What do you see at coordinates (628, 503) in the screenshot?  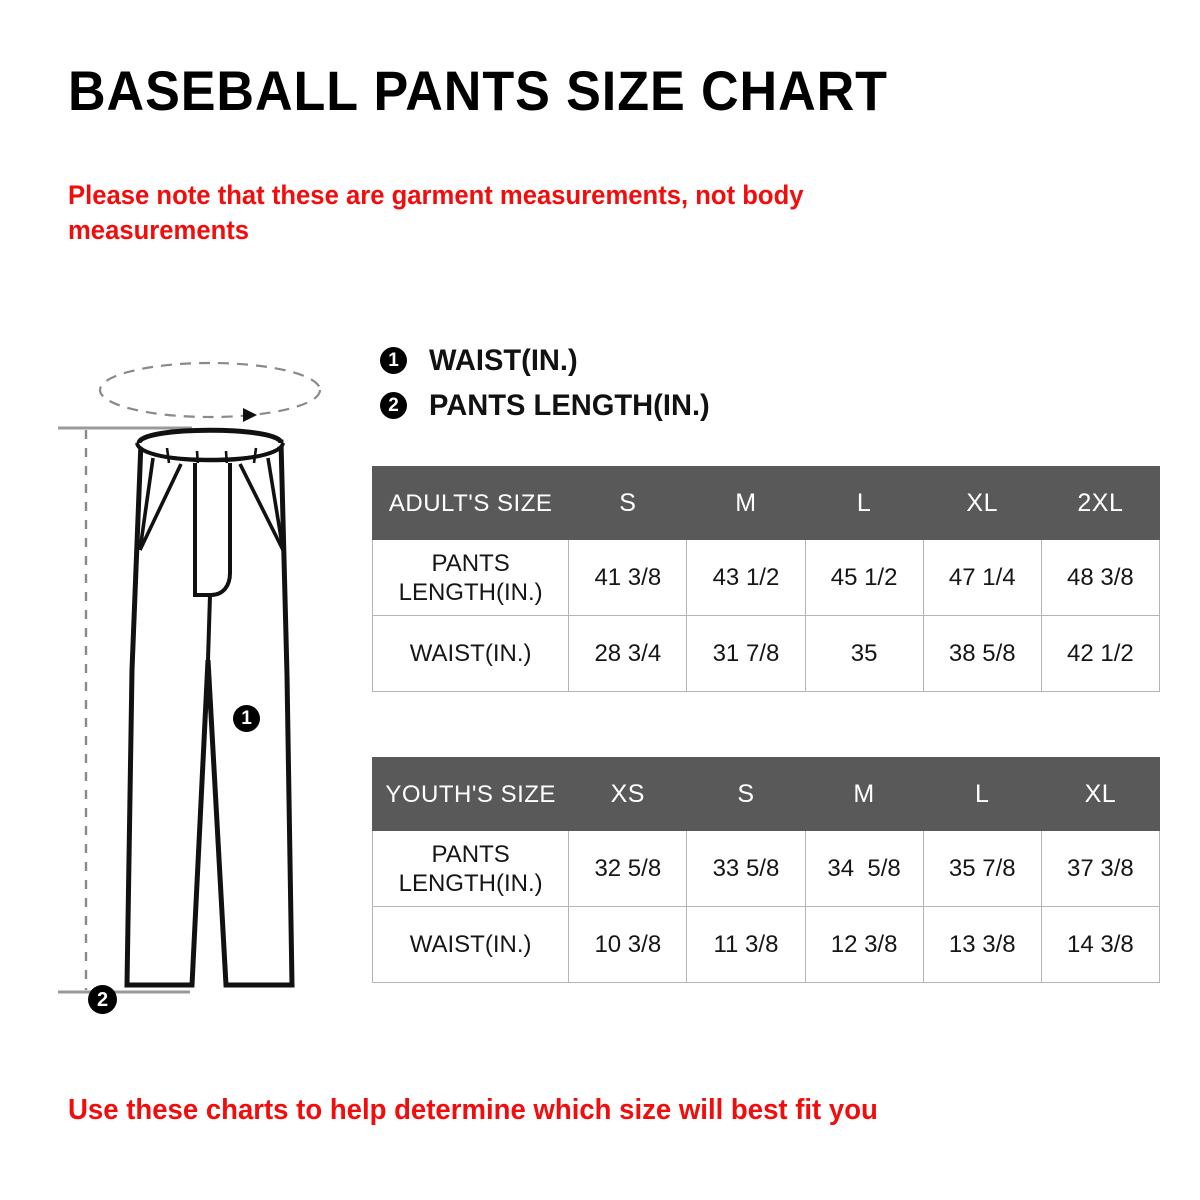 I see `adults-col-s: S` at bounding box center [628, 503].